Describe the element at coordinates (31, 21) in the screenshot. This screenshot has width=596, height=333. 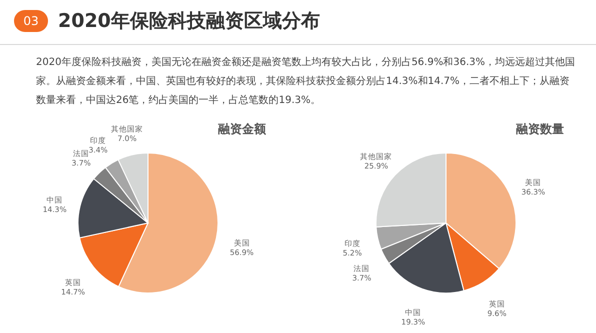
I see `text: 03` at that location.